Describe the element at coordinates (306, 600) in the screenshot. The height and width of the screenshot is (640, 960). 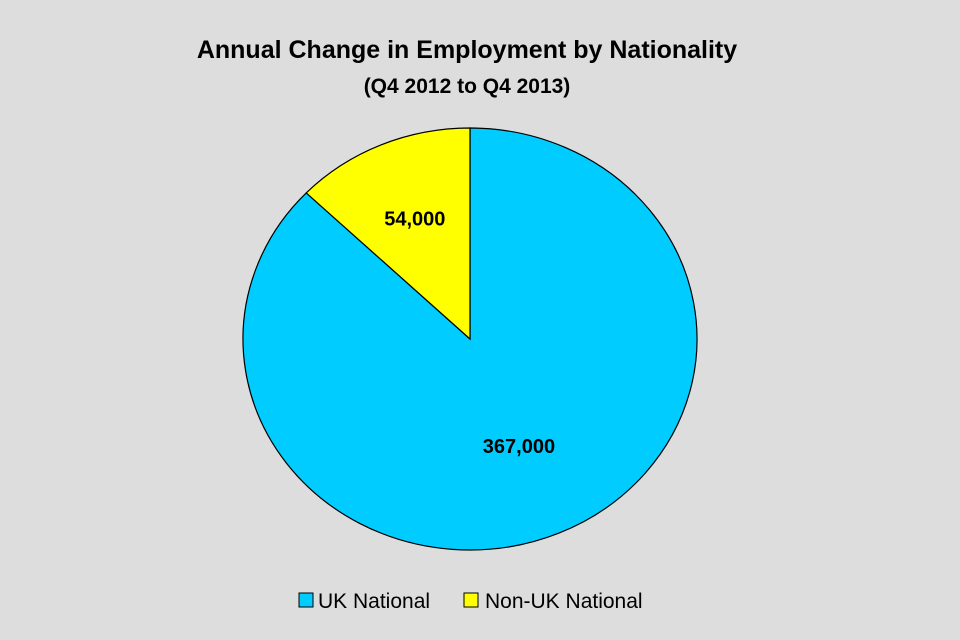
I see `legend-swatch-uk-national` at that location.